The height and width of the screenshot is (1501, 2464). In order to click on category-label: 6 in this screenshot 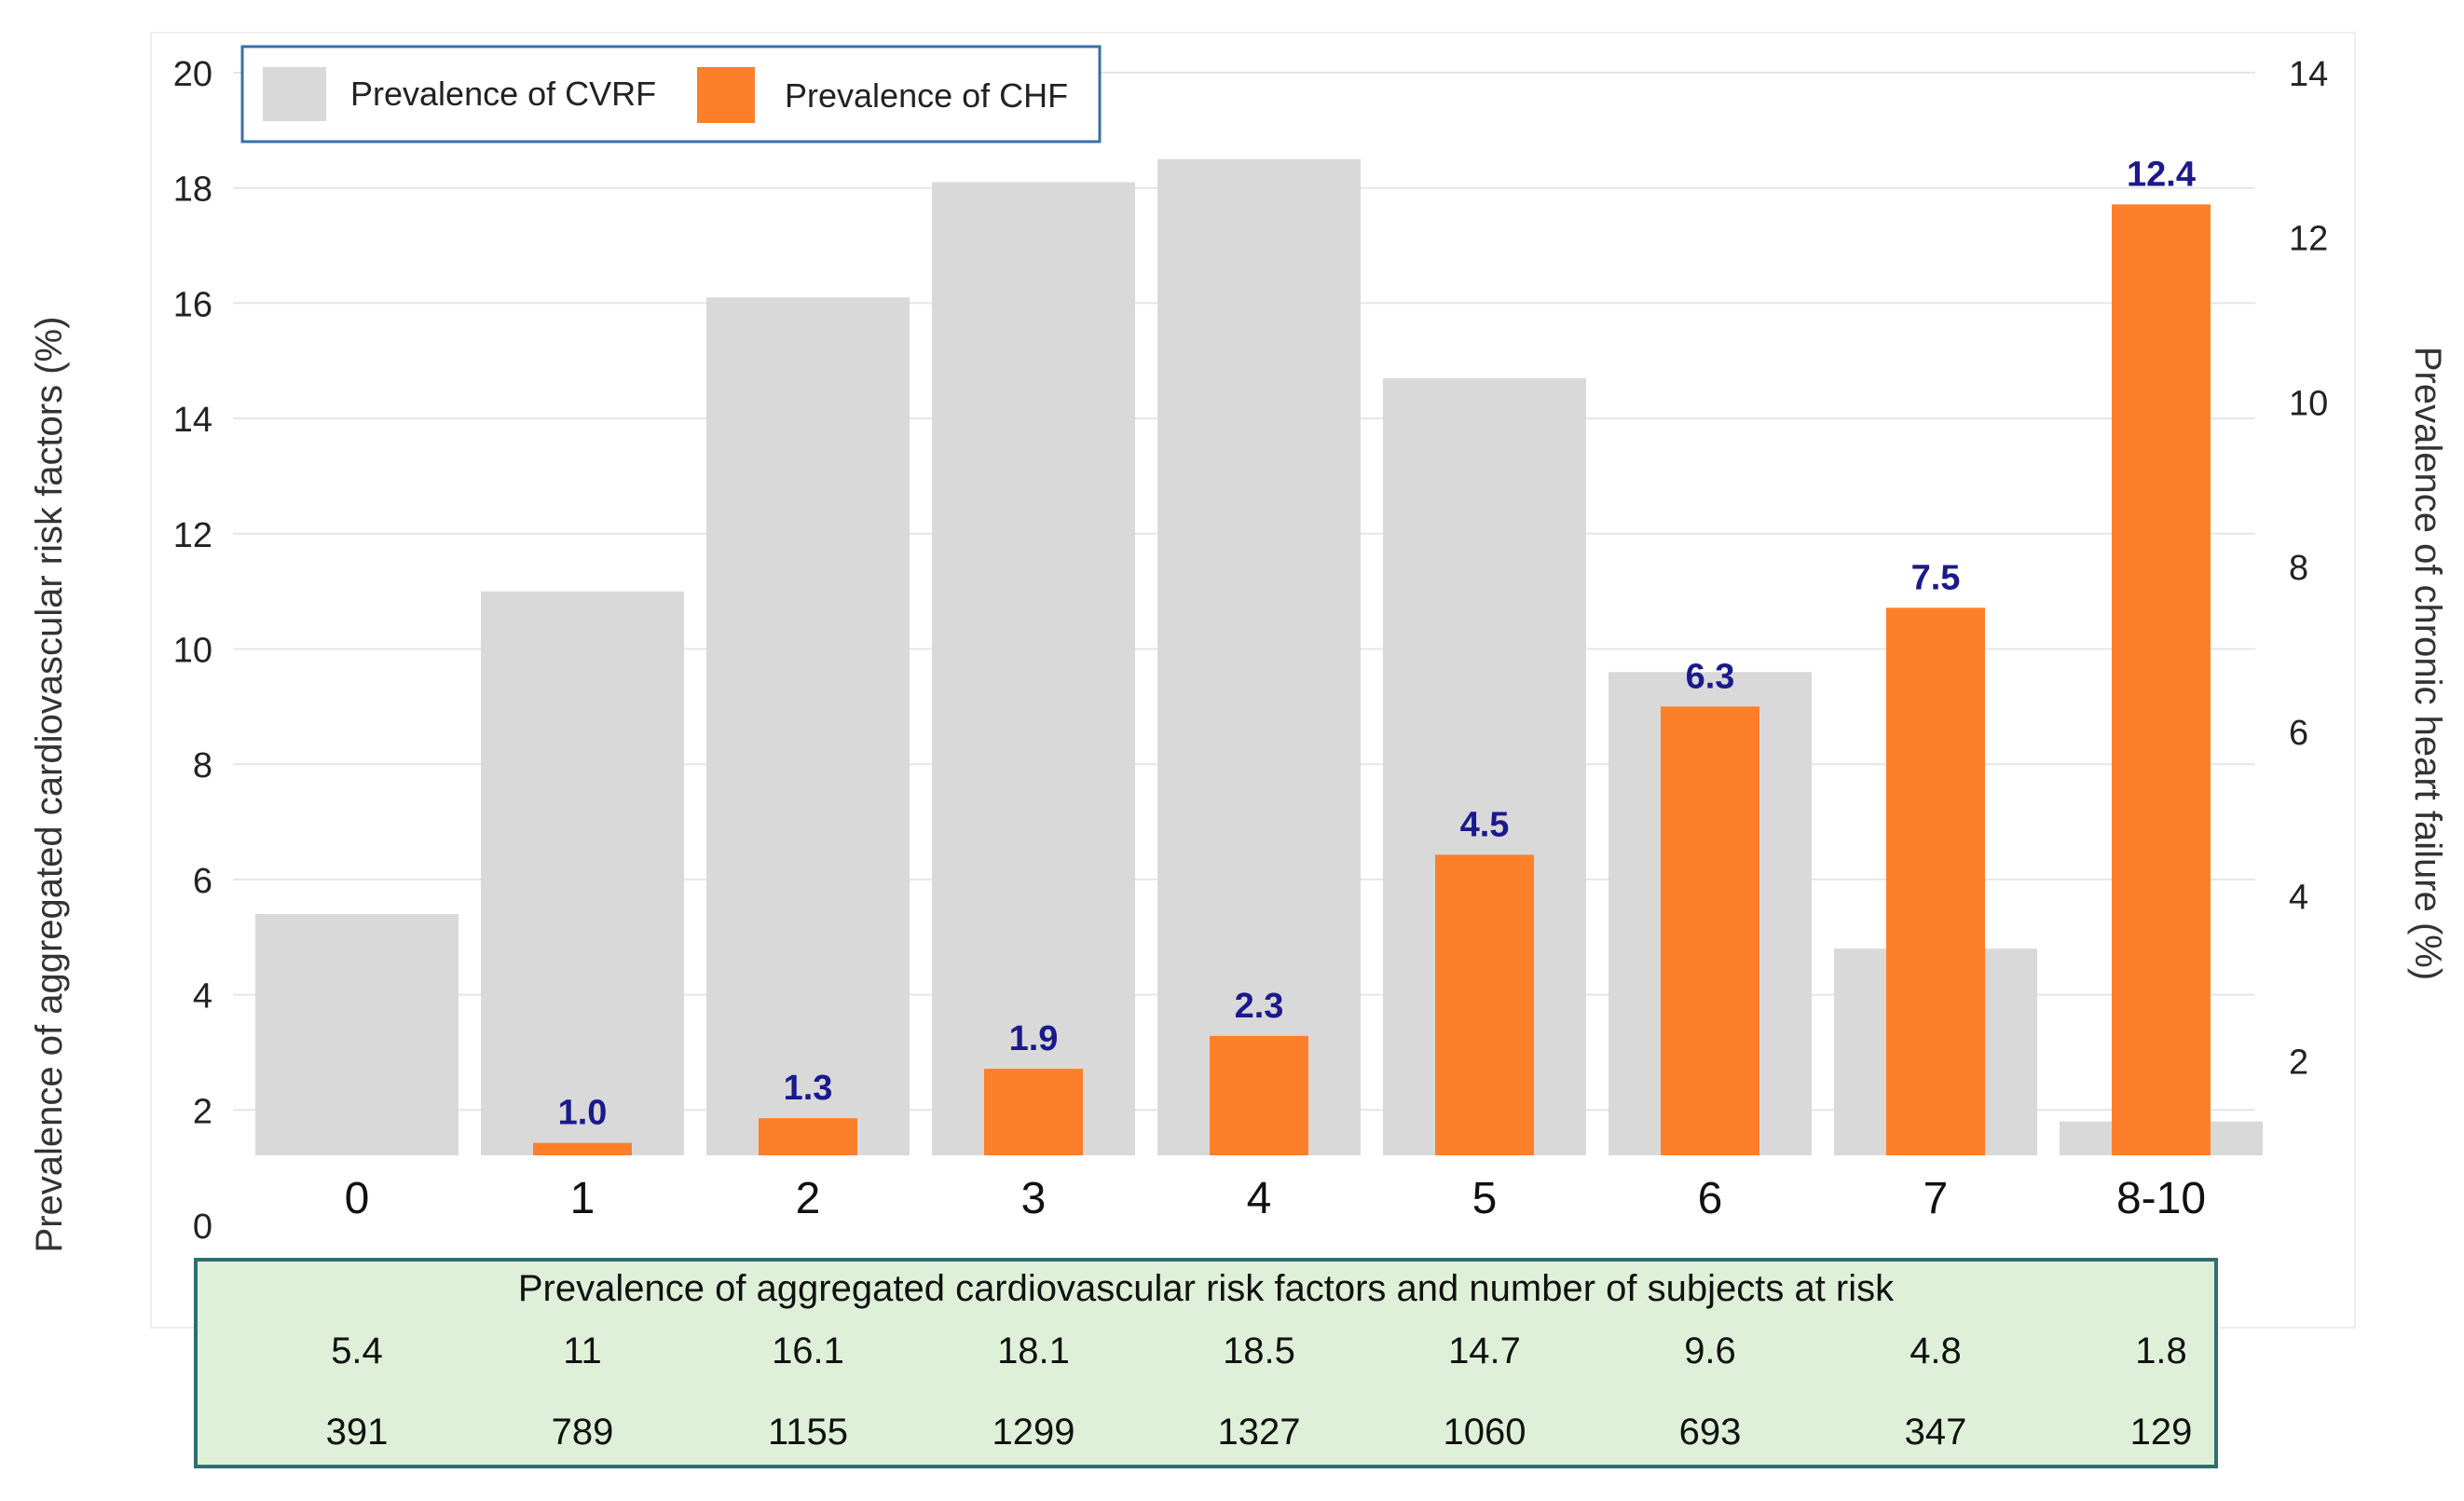, I will do `click(1710, 1198)`.